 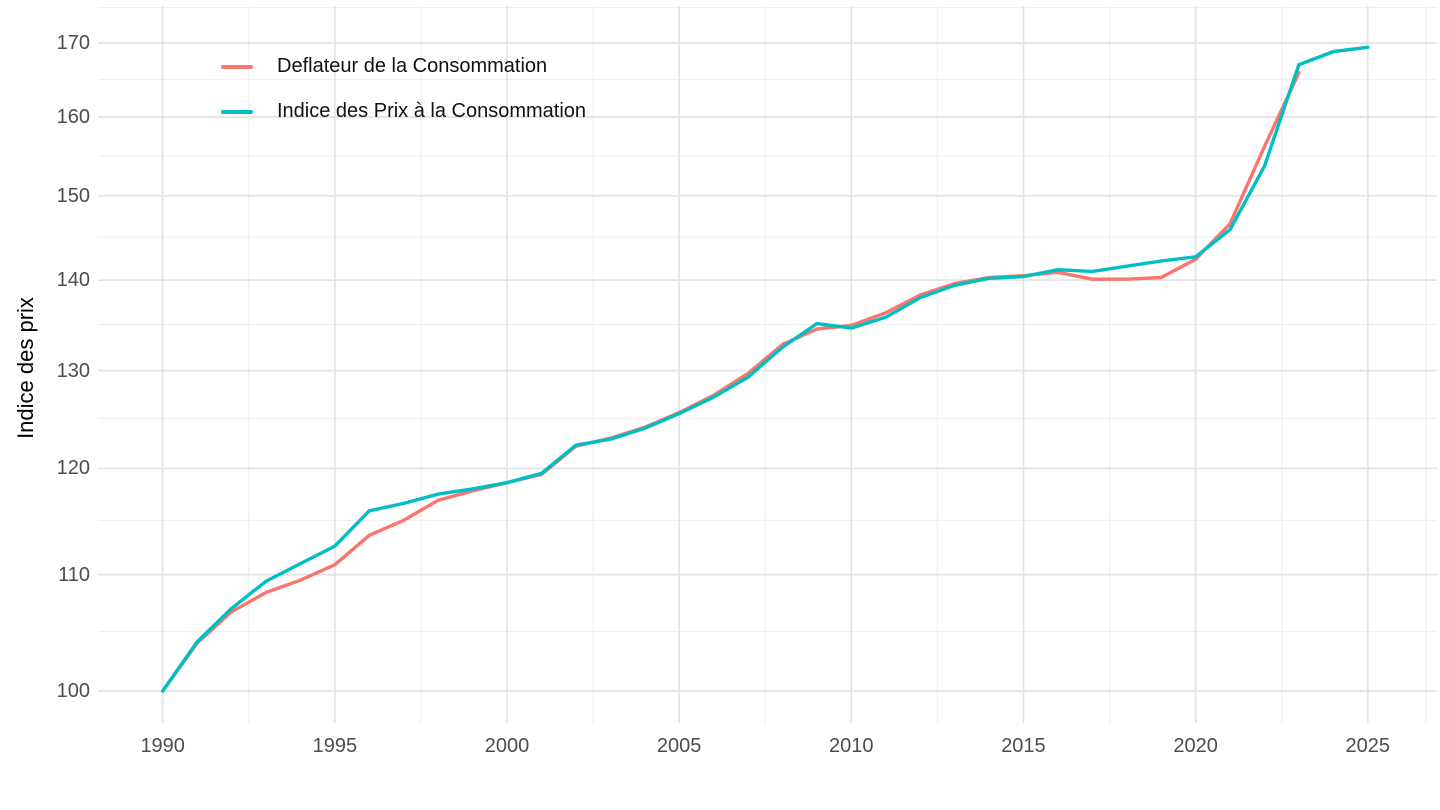 I want to click on legend-key-line-deflateur, so click(x=237, y=66).